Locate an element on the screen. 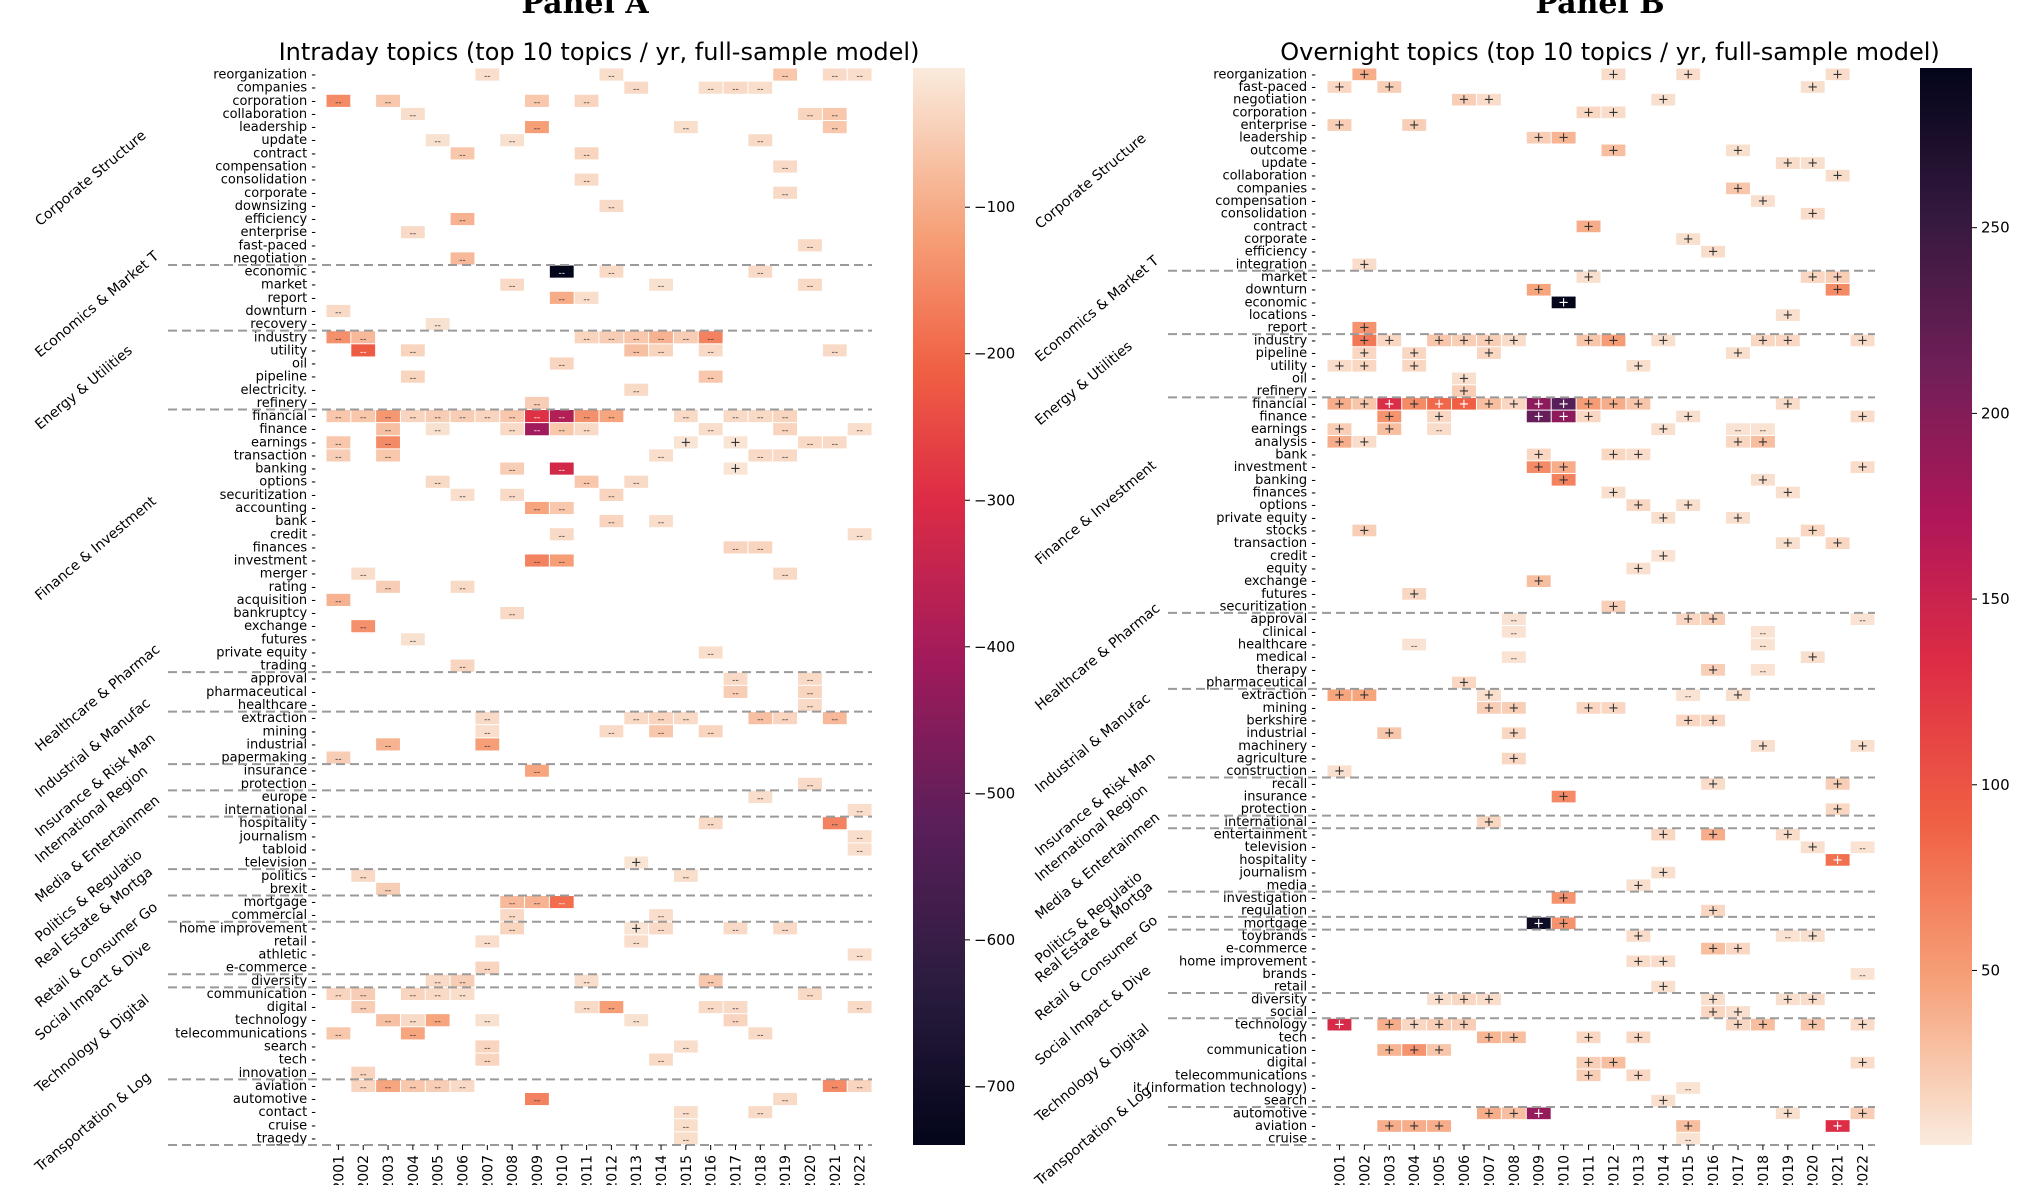 This screenshot has height=1185, width=2019. row-label: communication - is located at coordinates (1262, 1050).